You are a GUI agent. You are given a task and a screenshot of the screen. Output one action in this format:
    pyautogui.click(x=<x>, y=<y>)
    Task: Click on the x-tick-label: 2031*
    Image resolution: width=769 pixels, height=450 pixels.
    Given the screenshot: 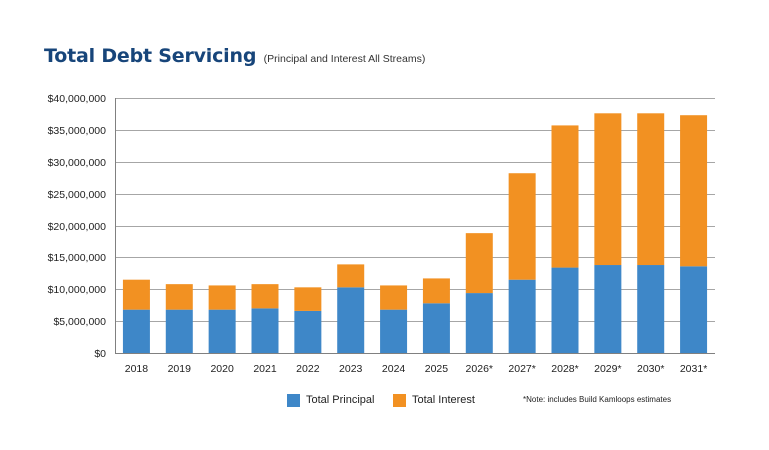 What is the action you would take?
    pyautogui.click(x=693, y=369)
    